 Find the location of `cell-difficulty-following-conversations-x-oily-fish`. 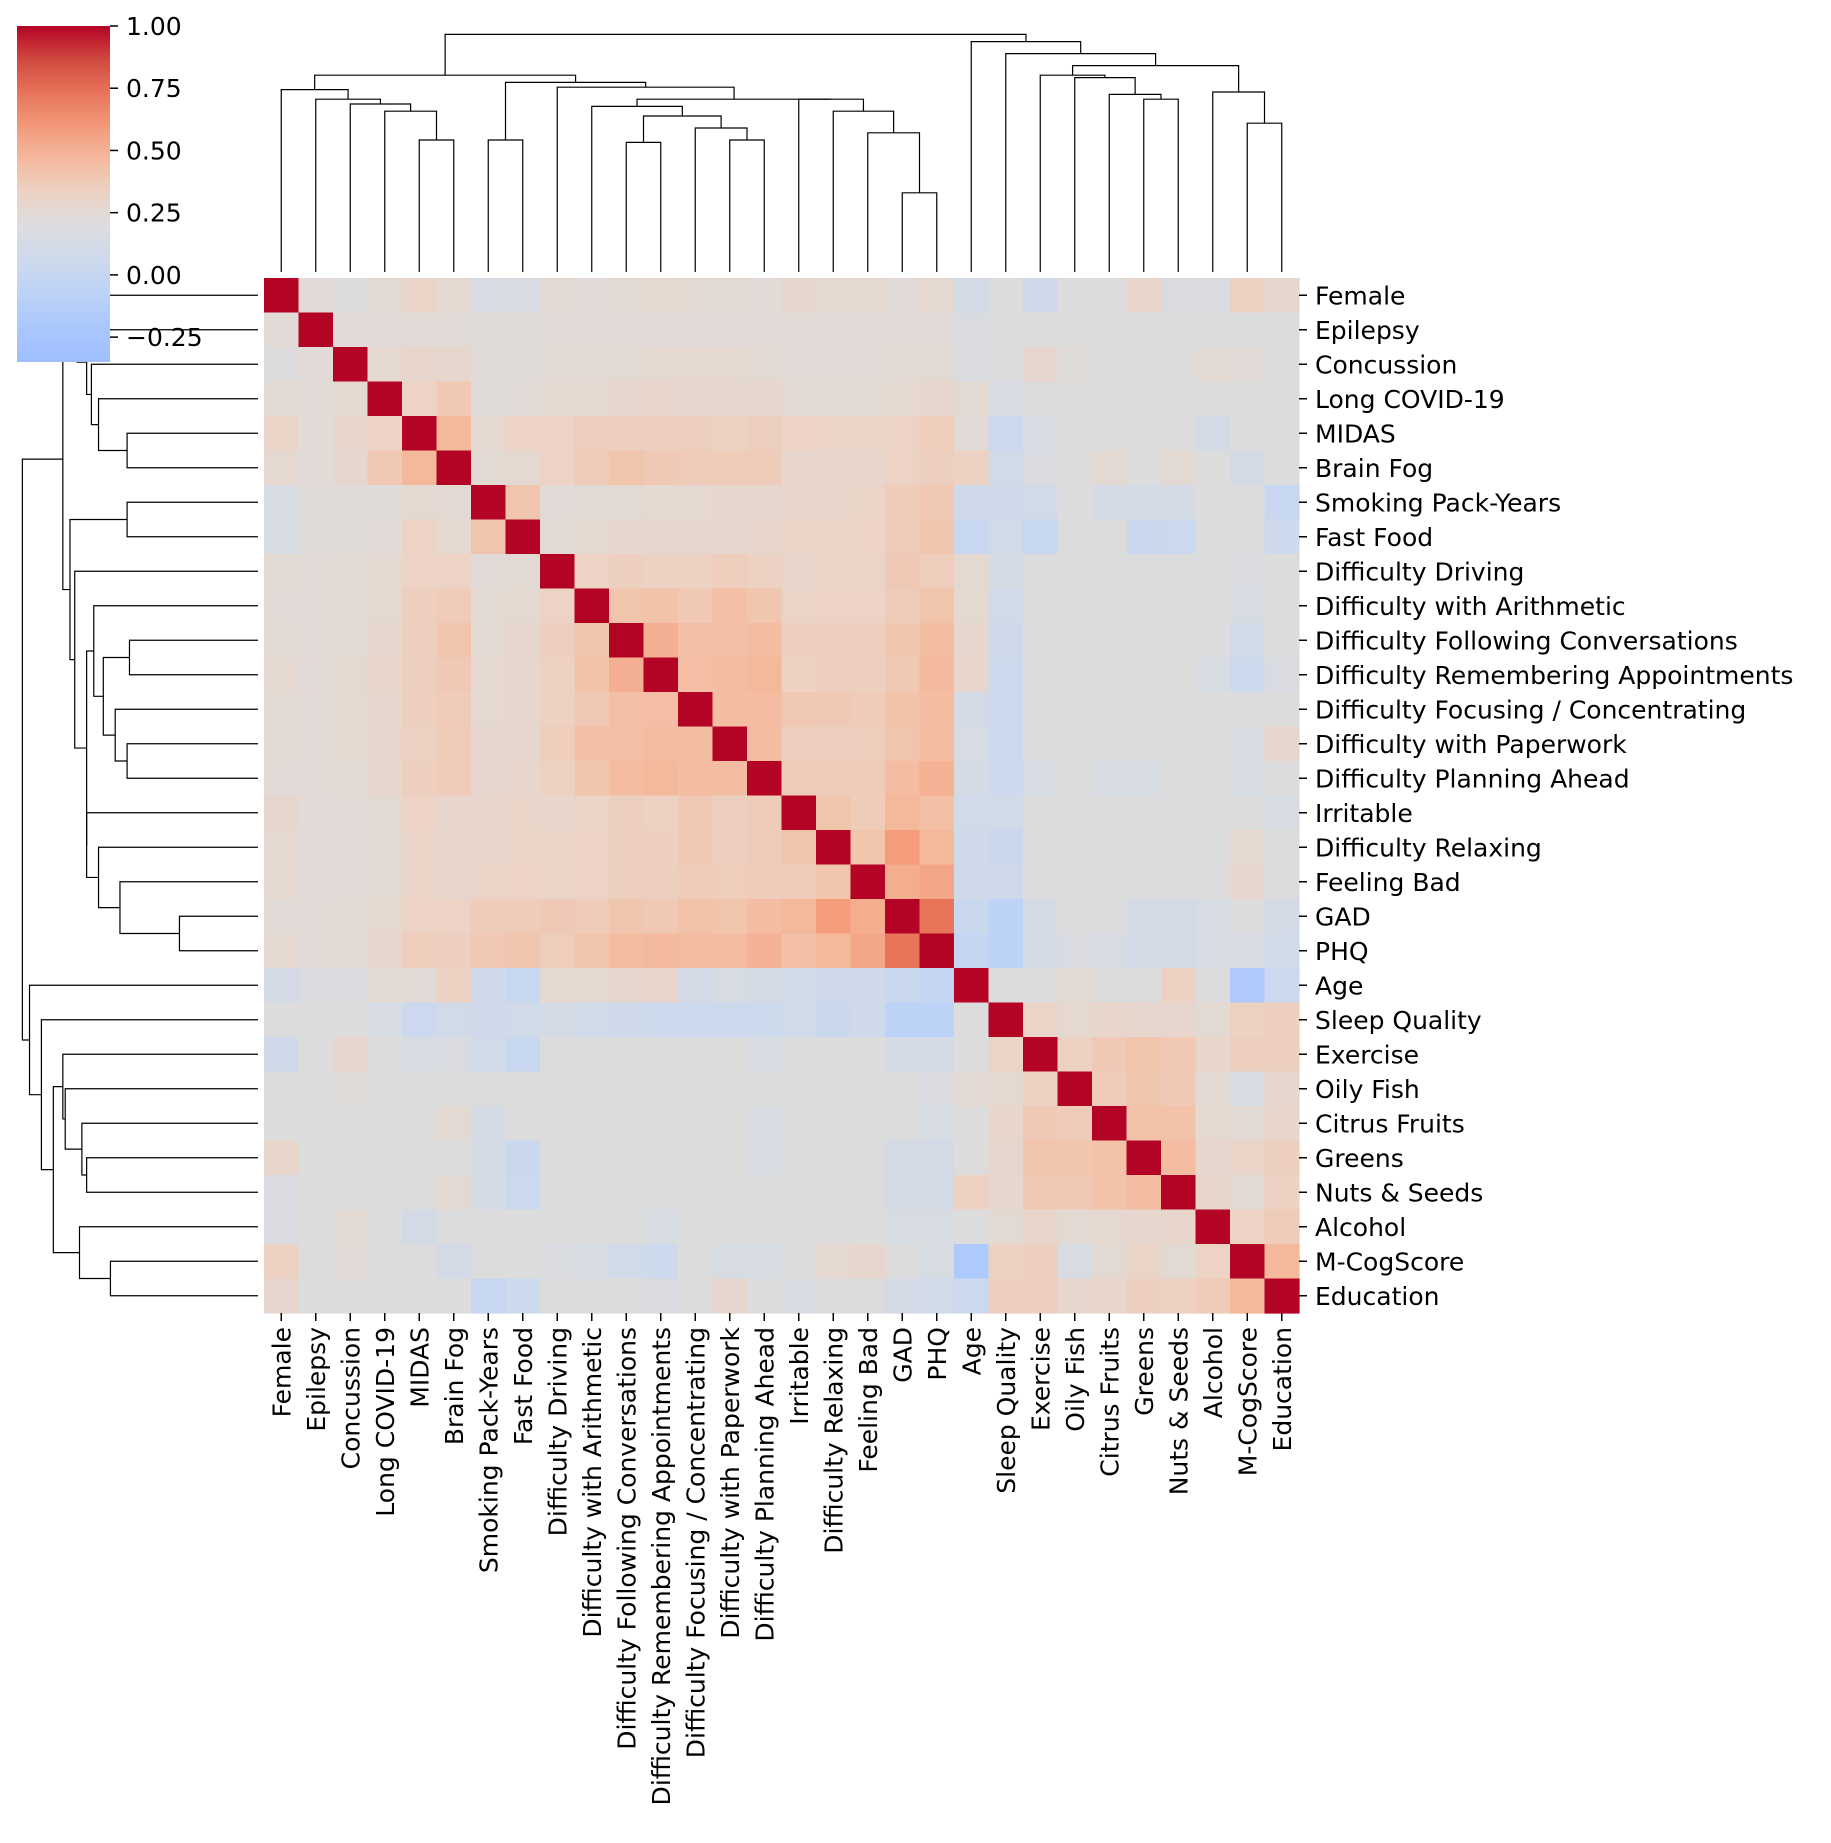

cell-difficulty-following-conversations-x-oily-fish is located at coordinates (1075, 641).